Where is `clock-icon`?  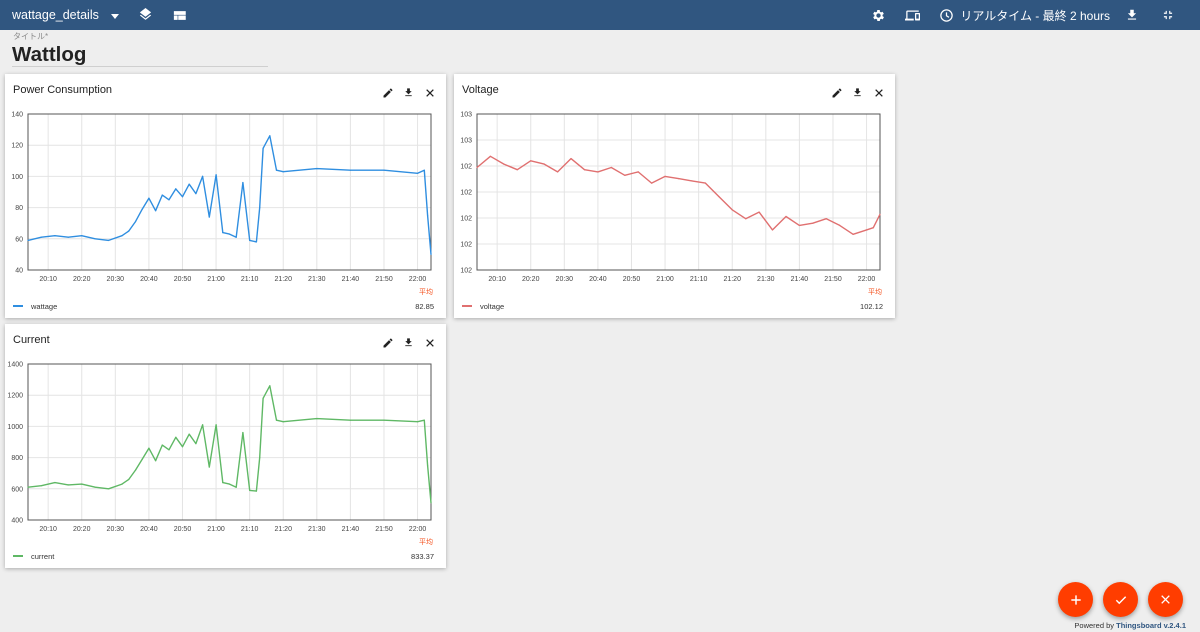 clock-icon is located at coordinates (946, 15).